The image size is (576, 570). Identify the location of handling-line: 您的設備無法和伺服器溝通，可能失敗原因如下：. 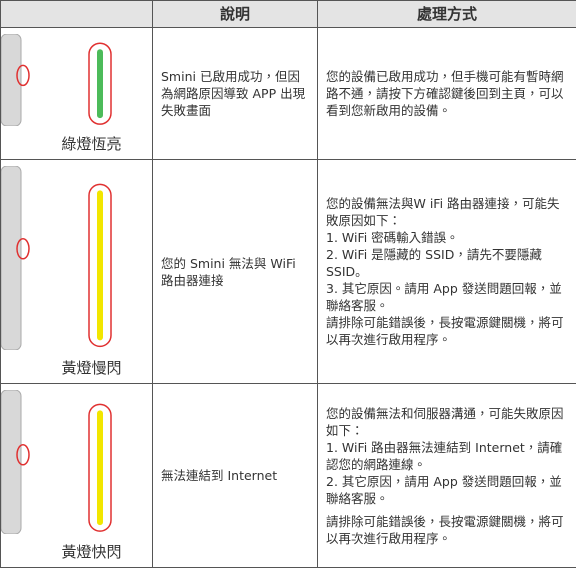
(445, 421).